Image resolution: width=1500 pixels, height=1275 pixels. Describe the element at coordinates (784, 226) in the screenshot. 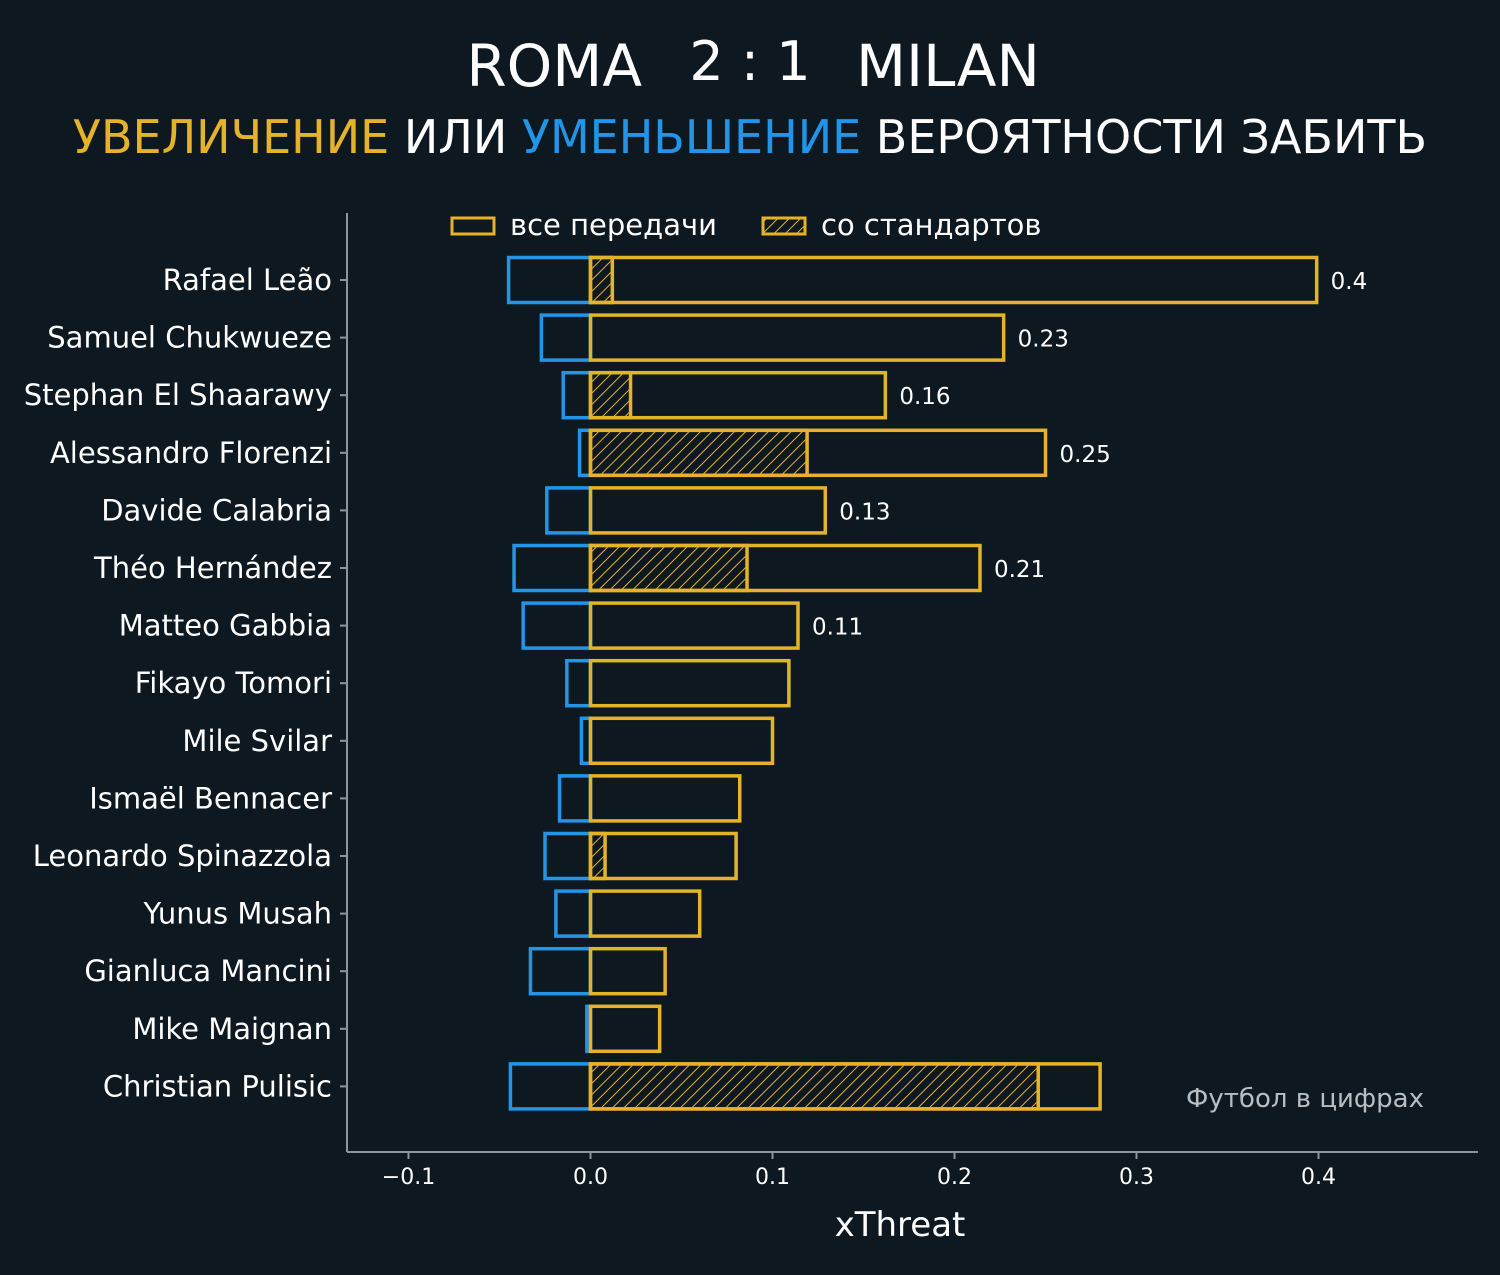

I see `legend-swatch-set-pieces` at that location.